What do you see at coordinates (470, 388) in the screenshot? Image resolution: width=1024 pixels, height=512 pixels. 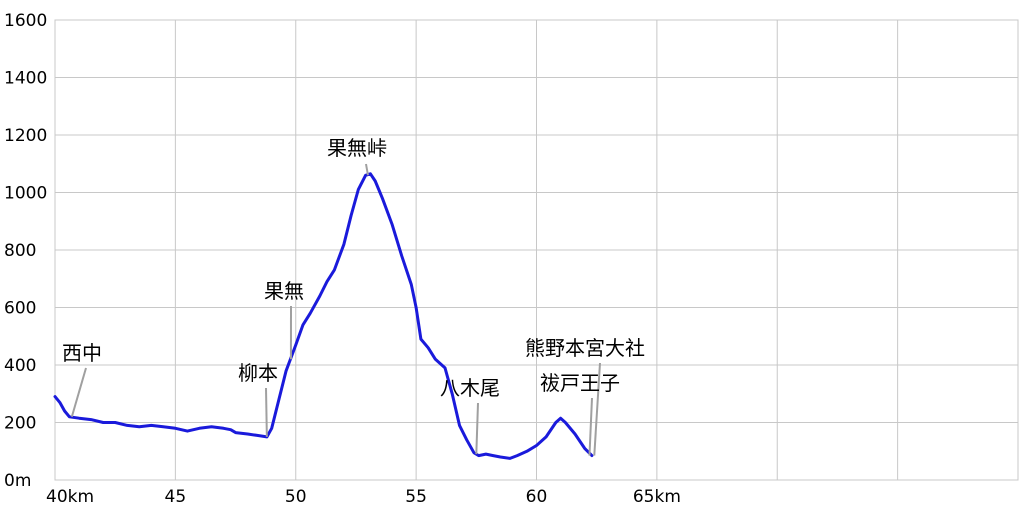 I see `annotation-label: 八木尾` at bounding box center [470, 388].